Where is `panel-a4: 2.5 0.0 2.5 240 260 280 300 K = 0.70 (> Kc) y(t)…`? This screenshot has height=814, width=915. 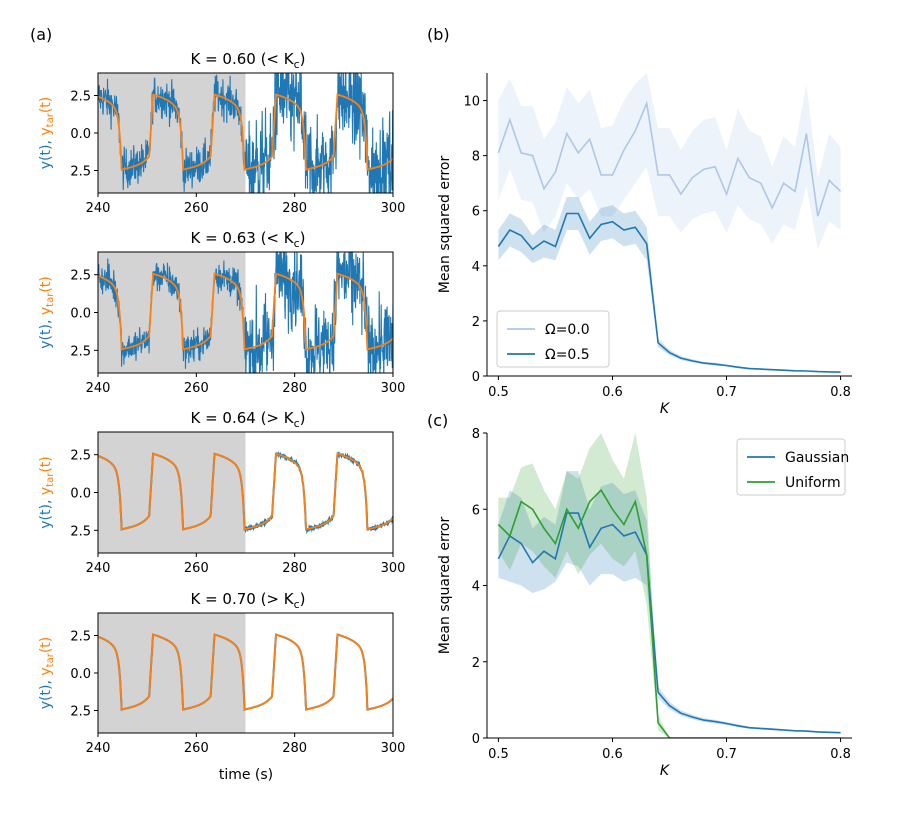
panel-a4: 2.5 0.0 2.5 240 260 280 300 K = 0.70 (> Kc) y(t)… is located at coordinates (221, 673).